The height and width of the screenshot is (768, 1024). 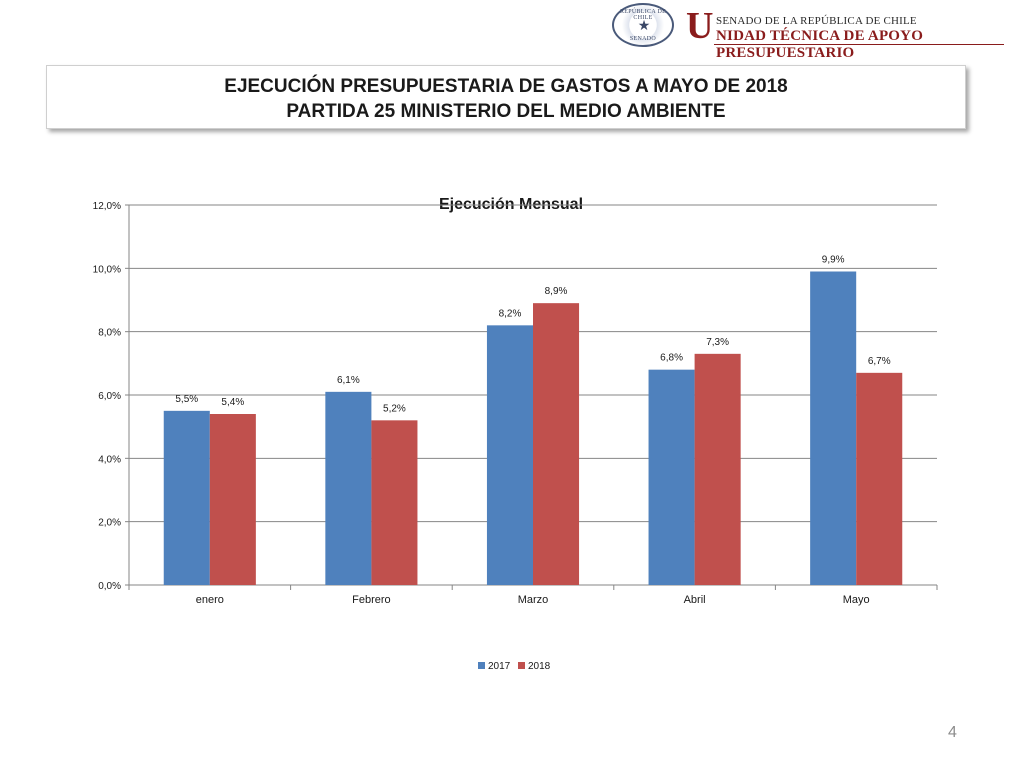 What do you see at coordinates (348, 380) in the screenshot?
I see `data-label: 6,1%` at bounding box center [348, 380].